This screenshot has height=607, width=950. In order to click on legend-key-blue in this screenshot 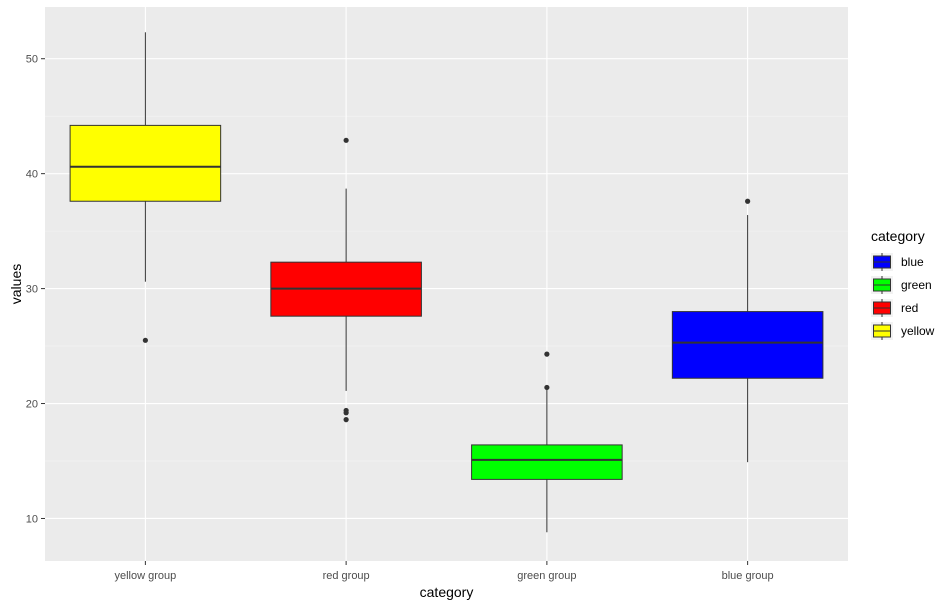, I will do `click(882, 262)`.